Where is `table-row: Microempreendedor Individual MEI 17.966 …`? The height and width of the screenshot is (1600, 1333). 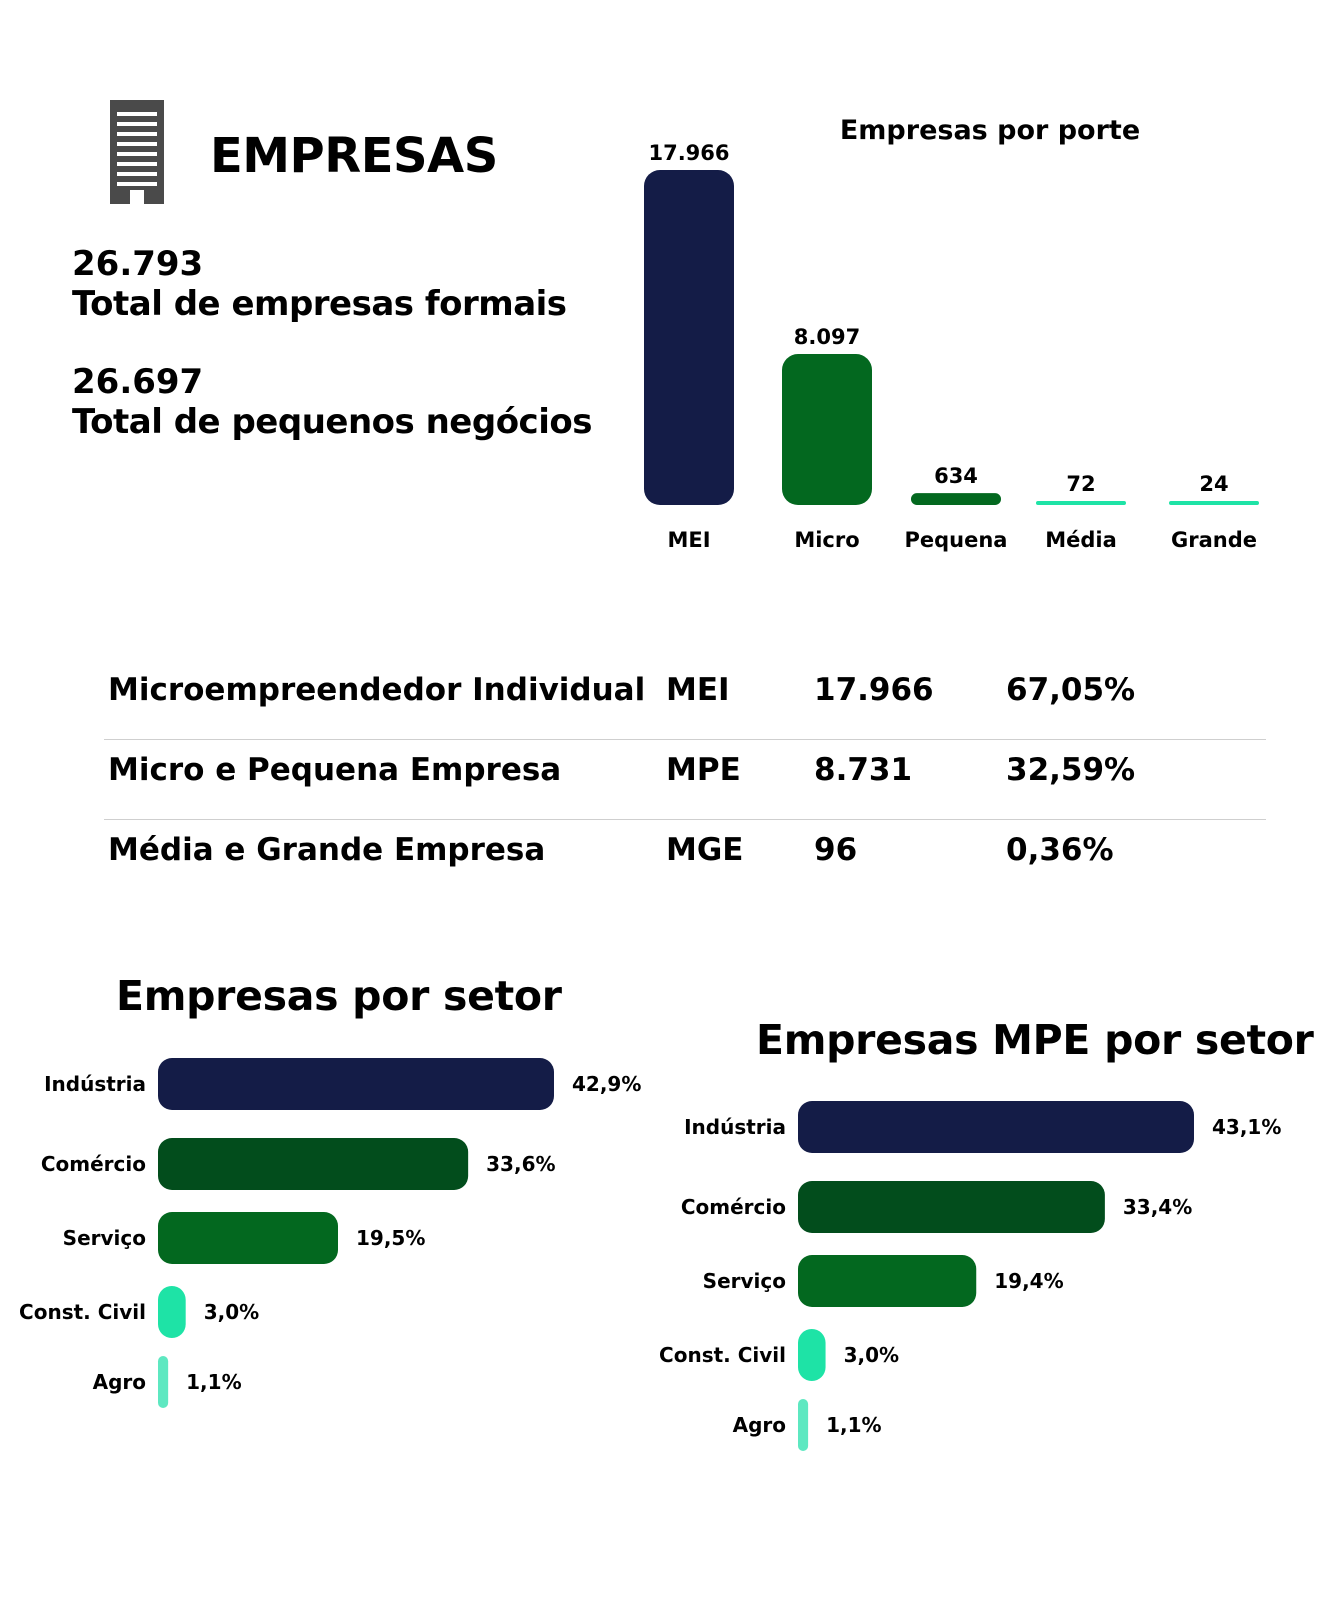
table-row: Microempreendedor Individual MEI 17.966 … is located at coordinates (685, 699).